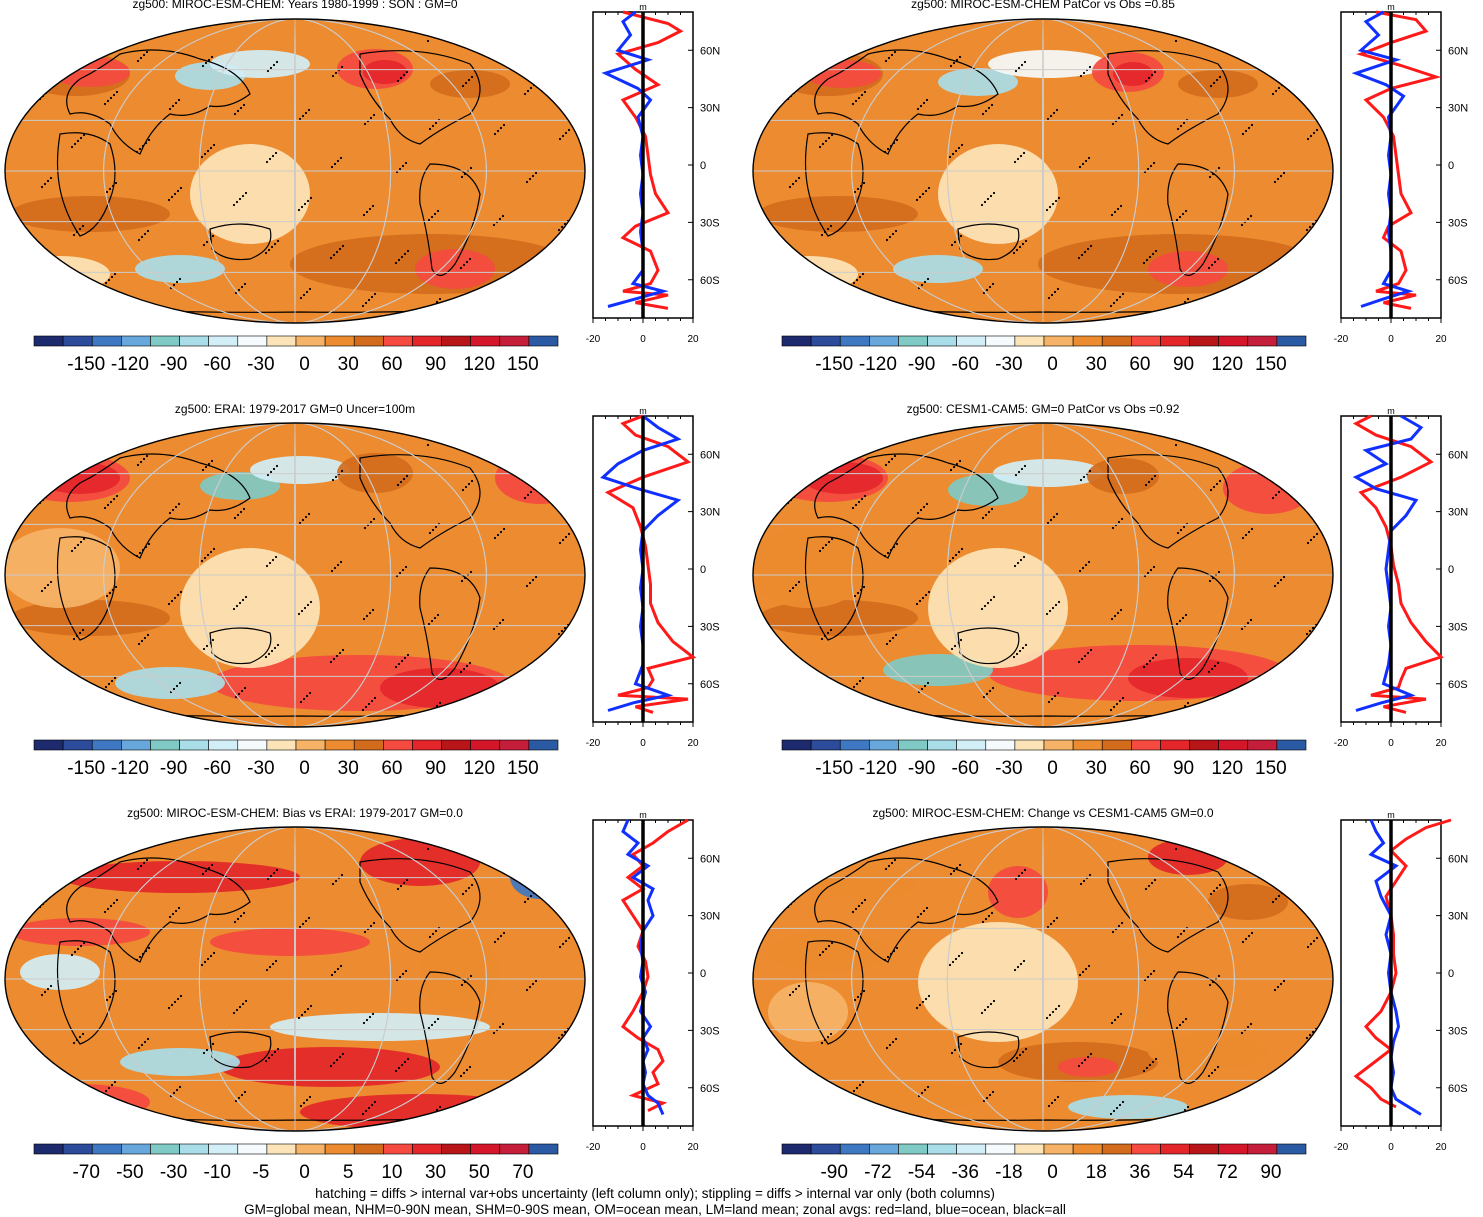 Image resolution: width=1483 pixels, height=1217 pixels. Describe the element at coordinates (295, 171) in the screenshot. I see `graticule-lon` at that location.